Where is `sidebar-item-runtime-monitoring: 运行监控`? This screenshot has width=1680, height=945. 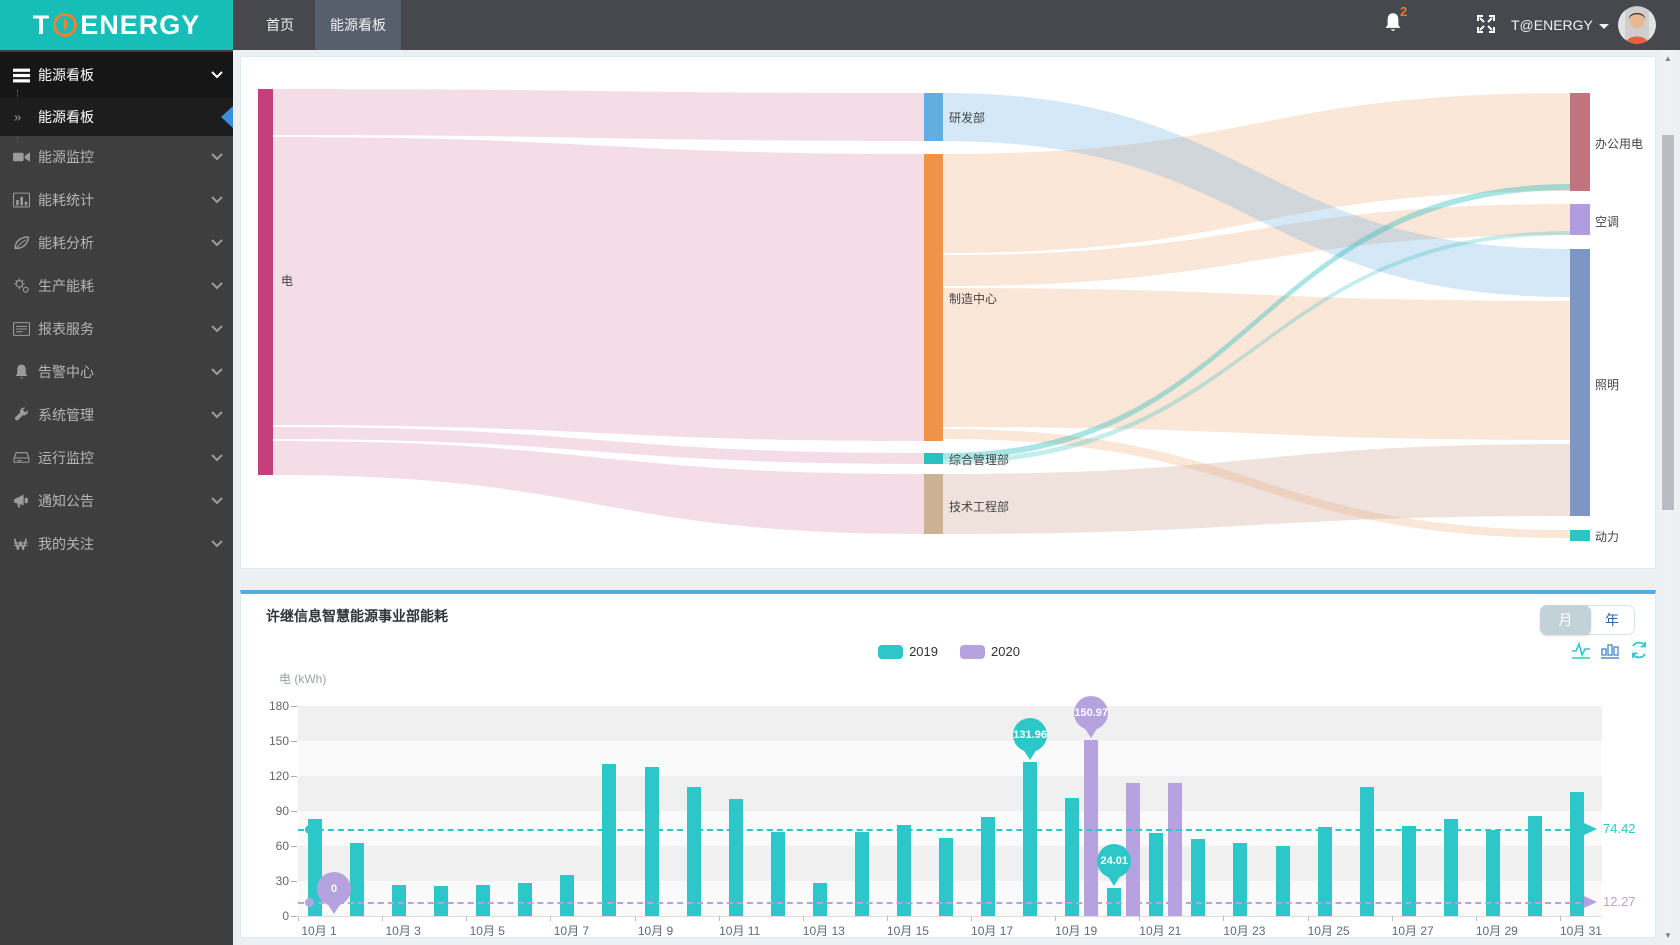
sidebar-item-runtime-monitoring: 运行监控 is located at coordinates (116, 457).